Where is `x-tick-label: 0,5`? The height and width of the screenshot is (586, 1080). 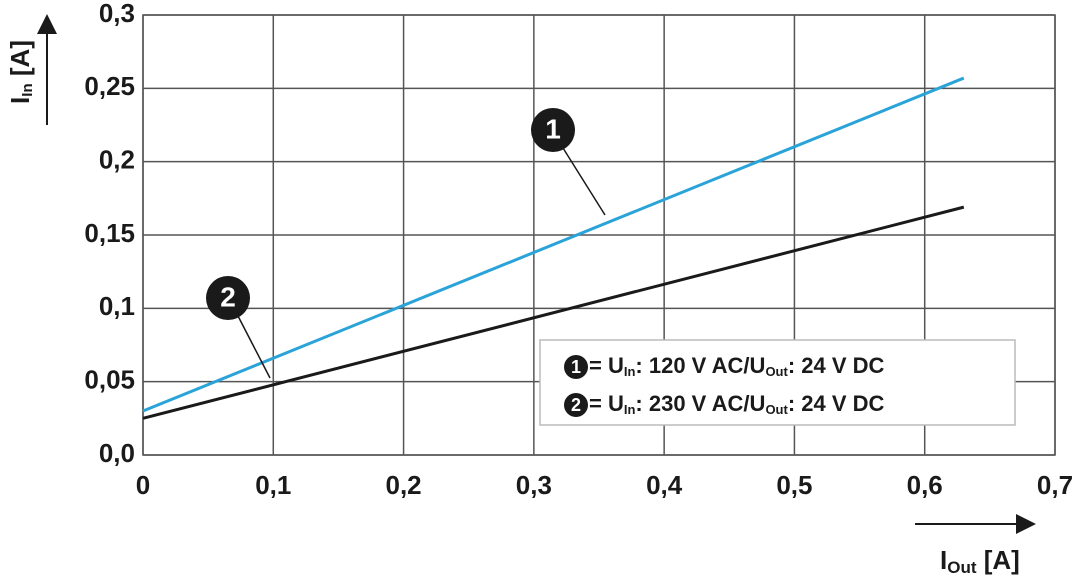
x-tick-label: 0,5 is located at coordinates (794, 485).